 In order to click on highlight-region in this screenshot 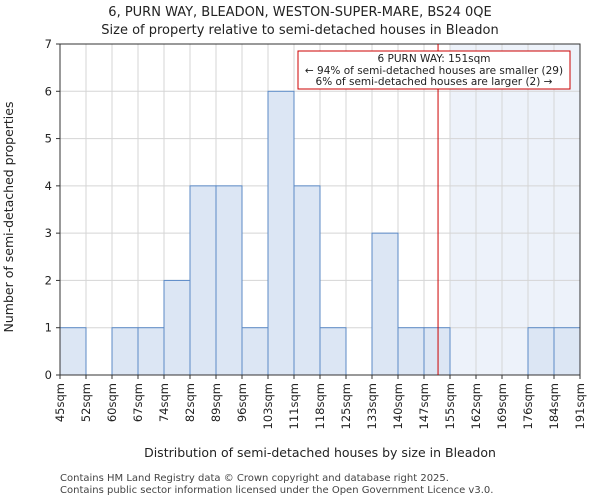, I will do `click(515, 209)`.